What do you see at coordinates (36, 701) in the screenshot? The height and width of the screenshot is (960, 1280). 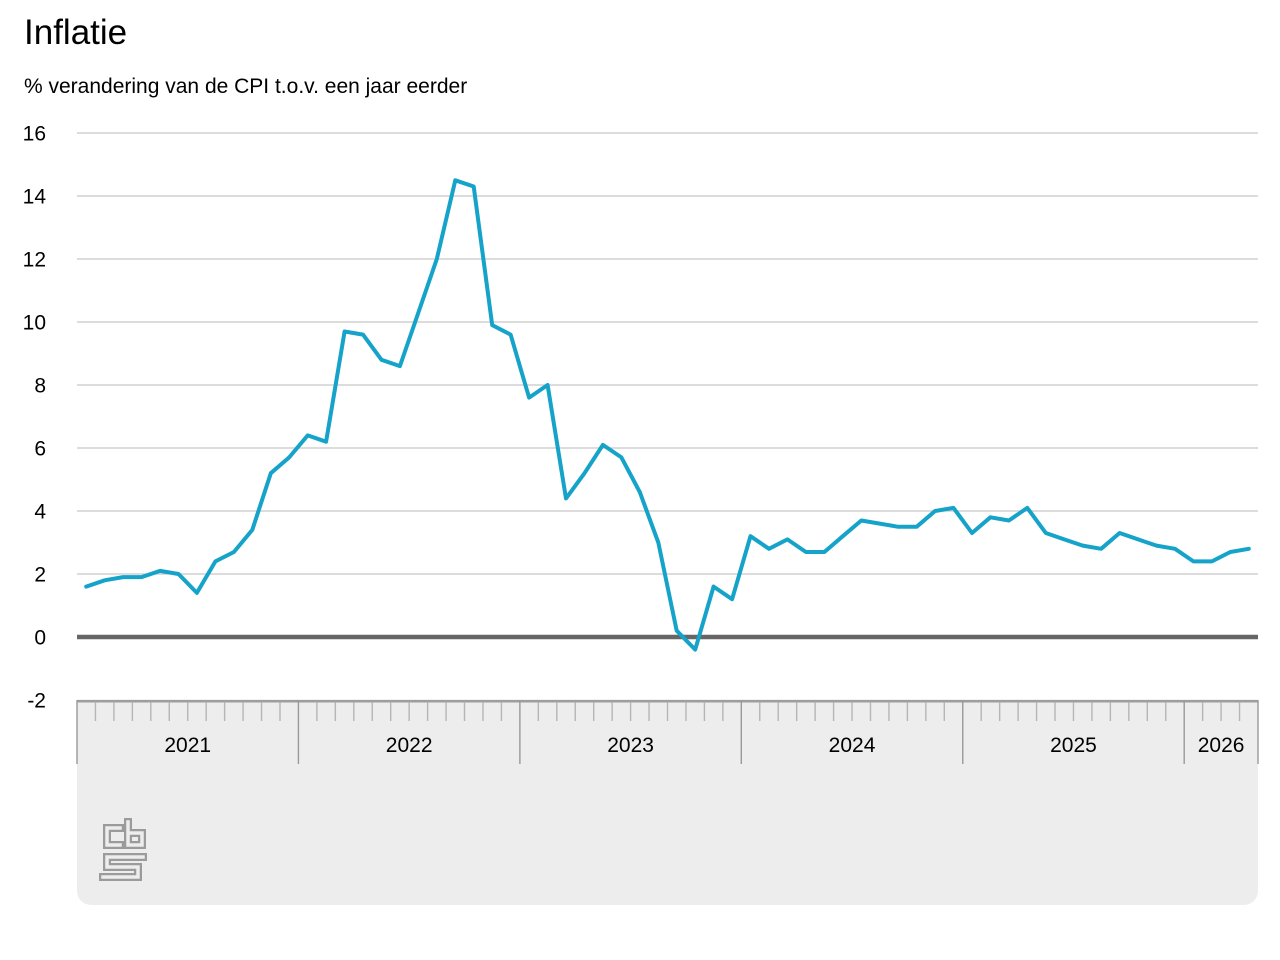 I see `svg-text: -2` at bounding box center [36, 701].